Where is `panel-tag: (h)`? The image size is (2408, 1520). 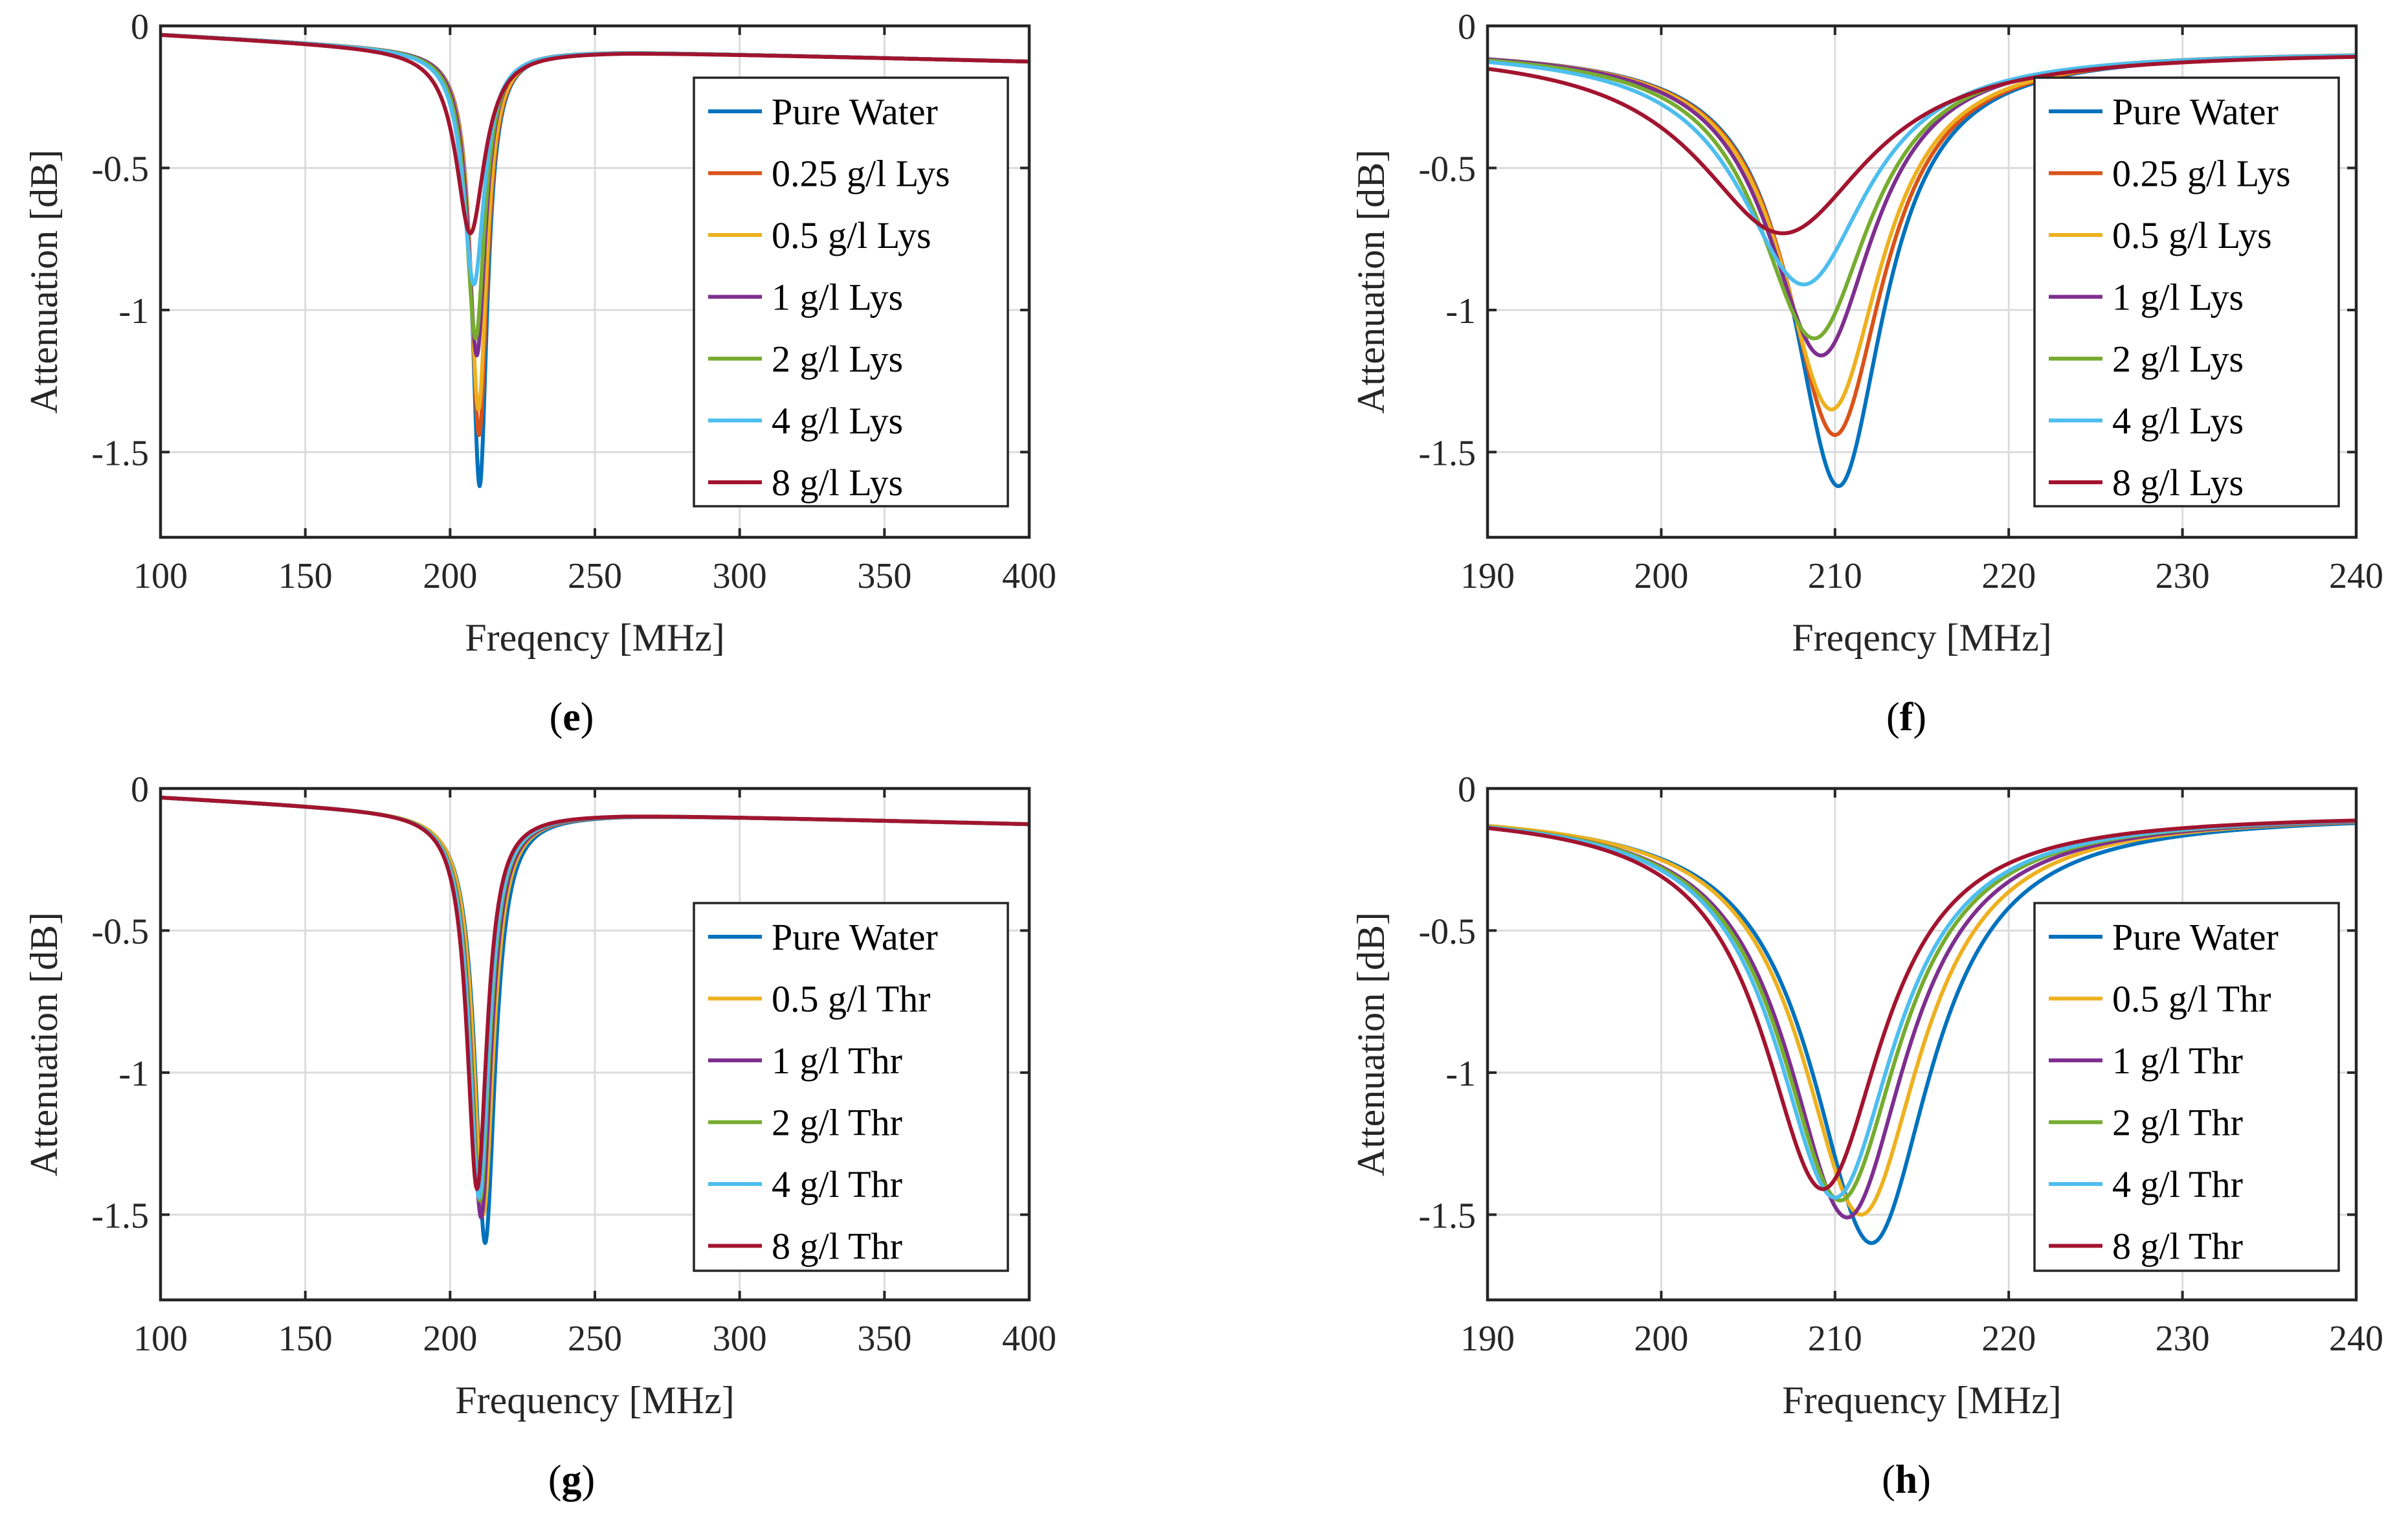 panel-tag: (h) is located at coordinates (1906, 1480).